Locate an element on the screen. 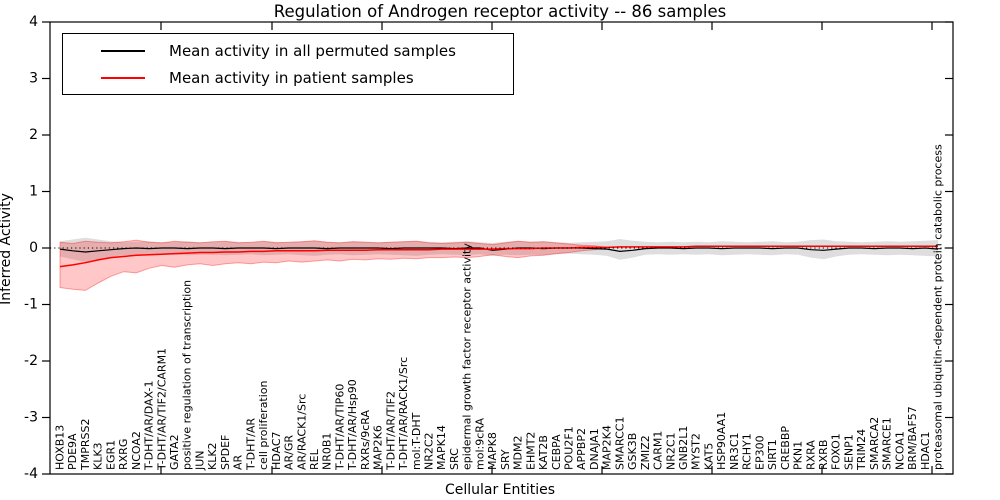  x-category-label: EGR1 is located at coordinates (110, 455).